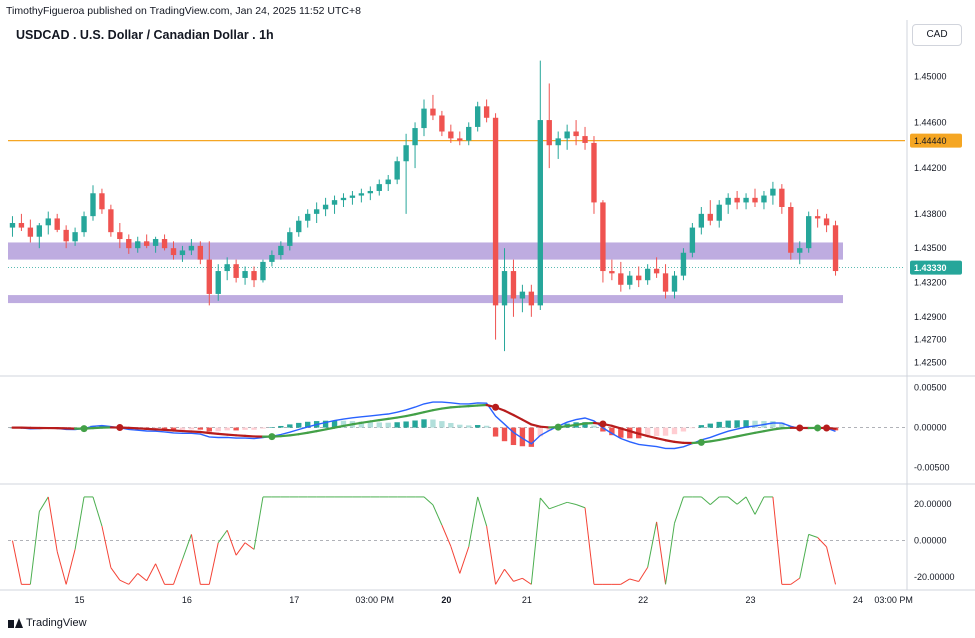  What do you see at coordinates (932, 468) in the screenshot?
I see `macd-tick-label: -0.00500` at bounding box center [932, 468].